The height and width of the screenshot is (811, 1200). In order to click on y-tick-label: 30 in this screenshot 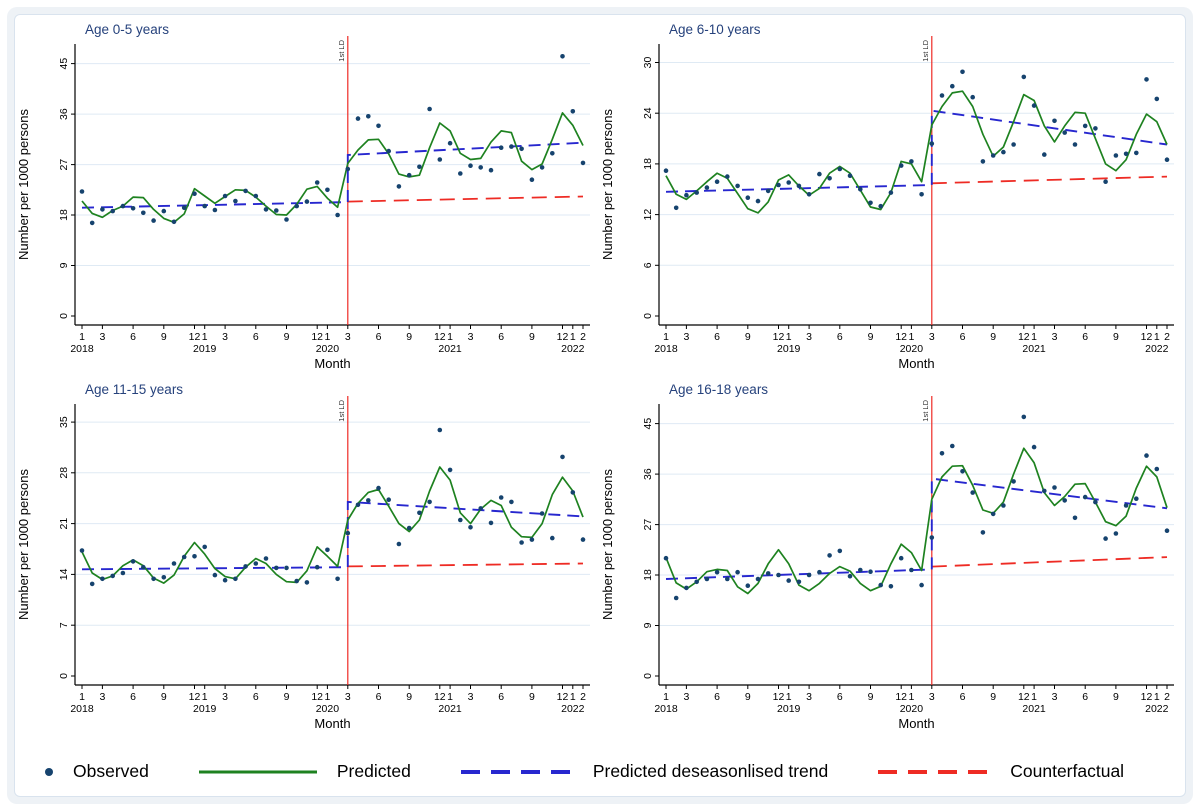, I will do `click(648, 63)`.